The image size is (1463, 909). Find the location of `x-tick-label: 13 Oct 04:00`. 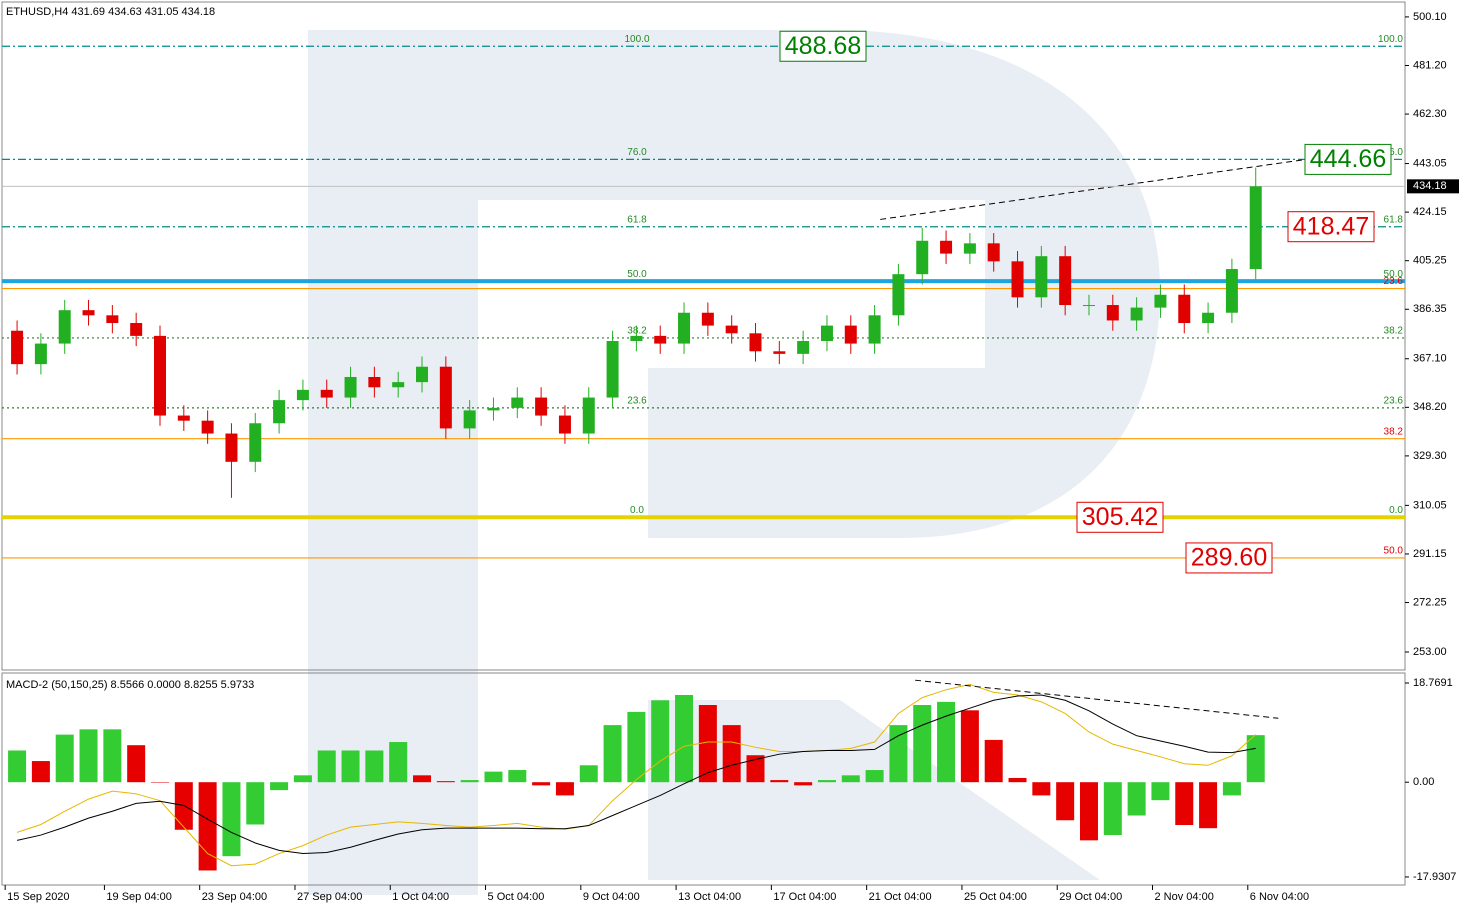

x-tick-label: 13 Oct 04:00 is located at coordinates (709, 897).